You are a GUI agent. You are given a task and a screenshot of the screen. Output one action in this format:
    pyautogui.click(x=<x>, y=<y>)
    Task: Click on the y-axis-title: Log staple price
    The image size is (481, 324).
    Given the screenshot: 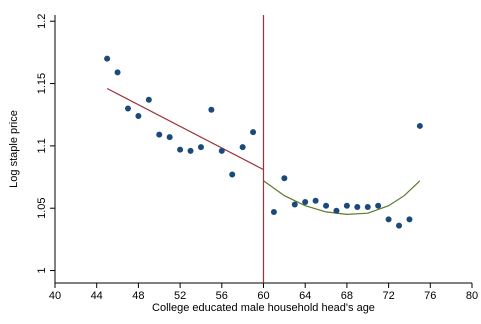 What is the action you would take?
    pyautogui.click(x=14, y=149)
    